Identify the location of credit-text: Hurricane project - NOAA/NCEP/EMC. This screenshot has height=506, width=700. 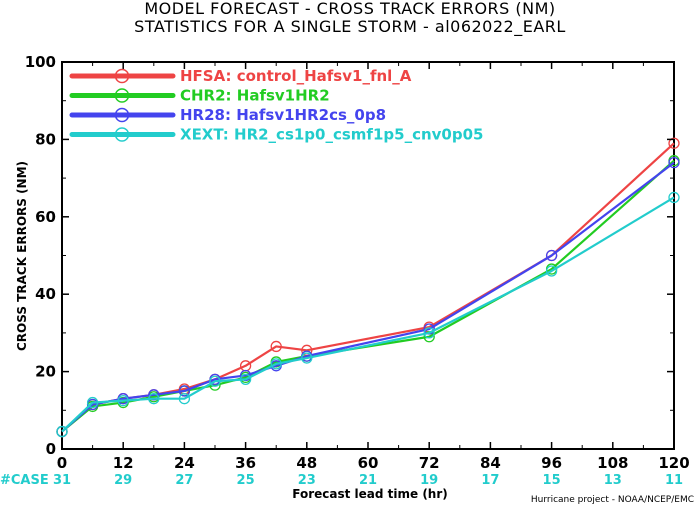
(612, 500).